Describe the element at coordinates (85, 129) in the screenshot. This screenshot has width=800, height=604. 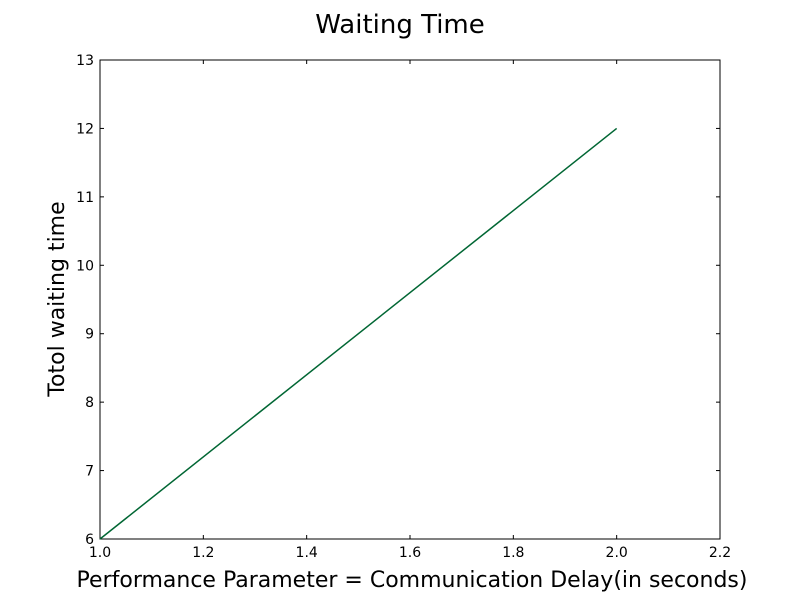
I see `y-tick-label: 12` at that location.